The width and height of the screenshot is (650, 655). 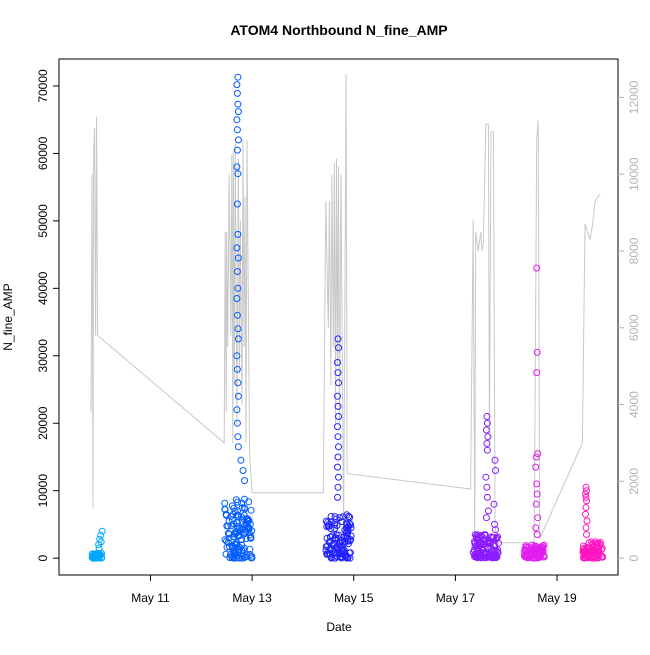 I want to click on x-tick-label: May 15, so click(x=354, y=598).